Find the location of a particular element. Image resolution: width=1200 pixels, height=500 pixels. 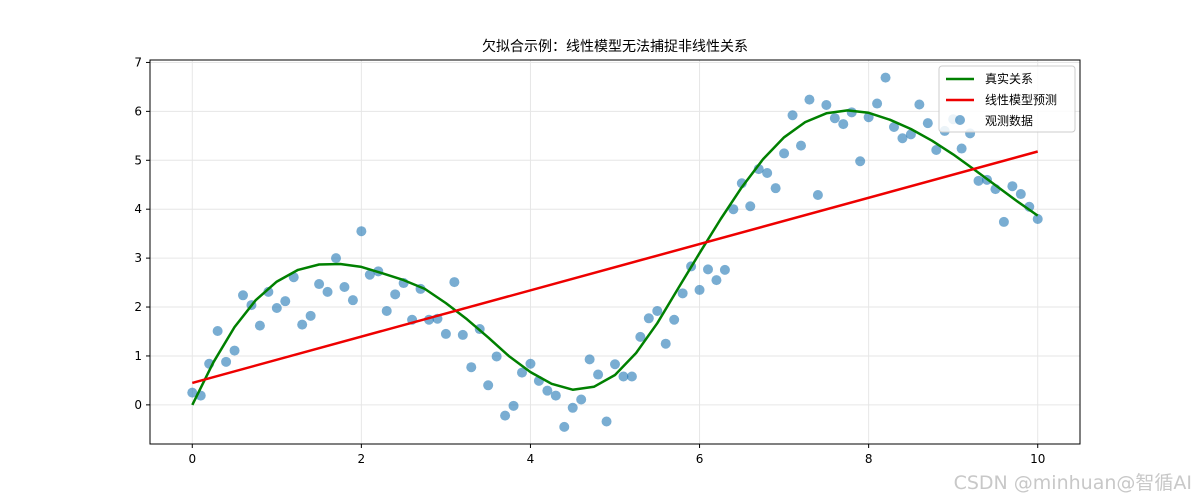

x-tick-label: 0 is located at coordinates (192, 459).